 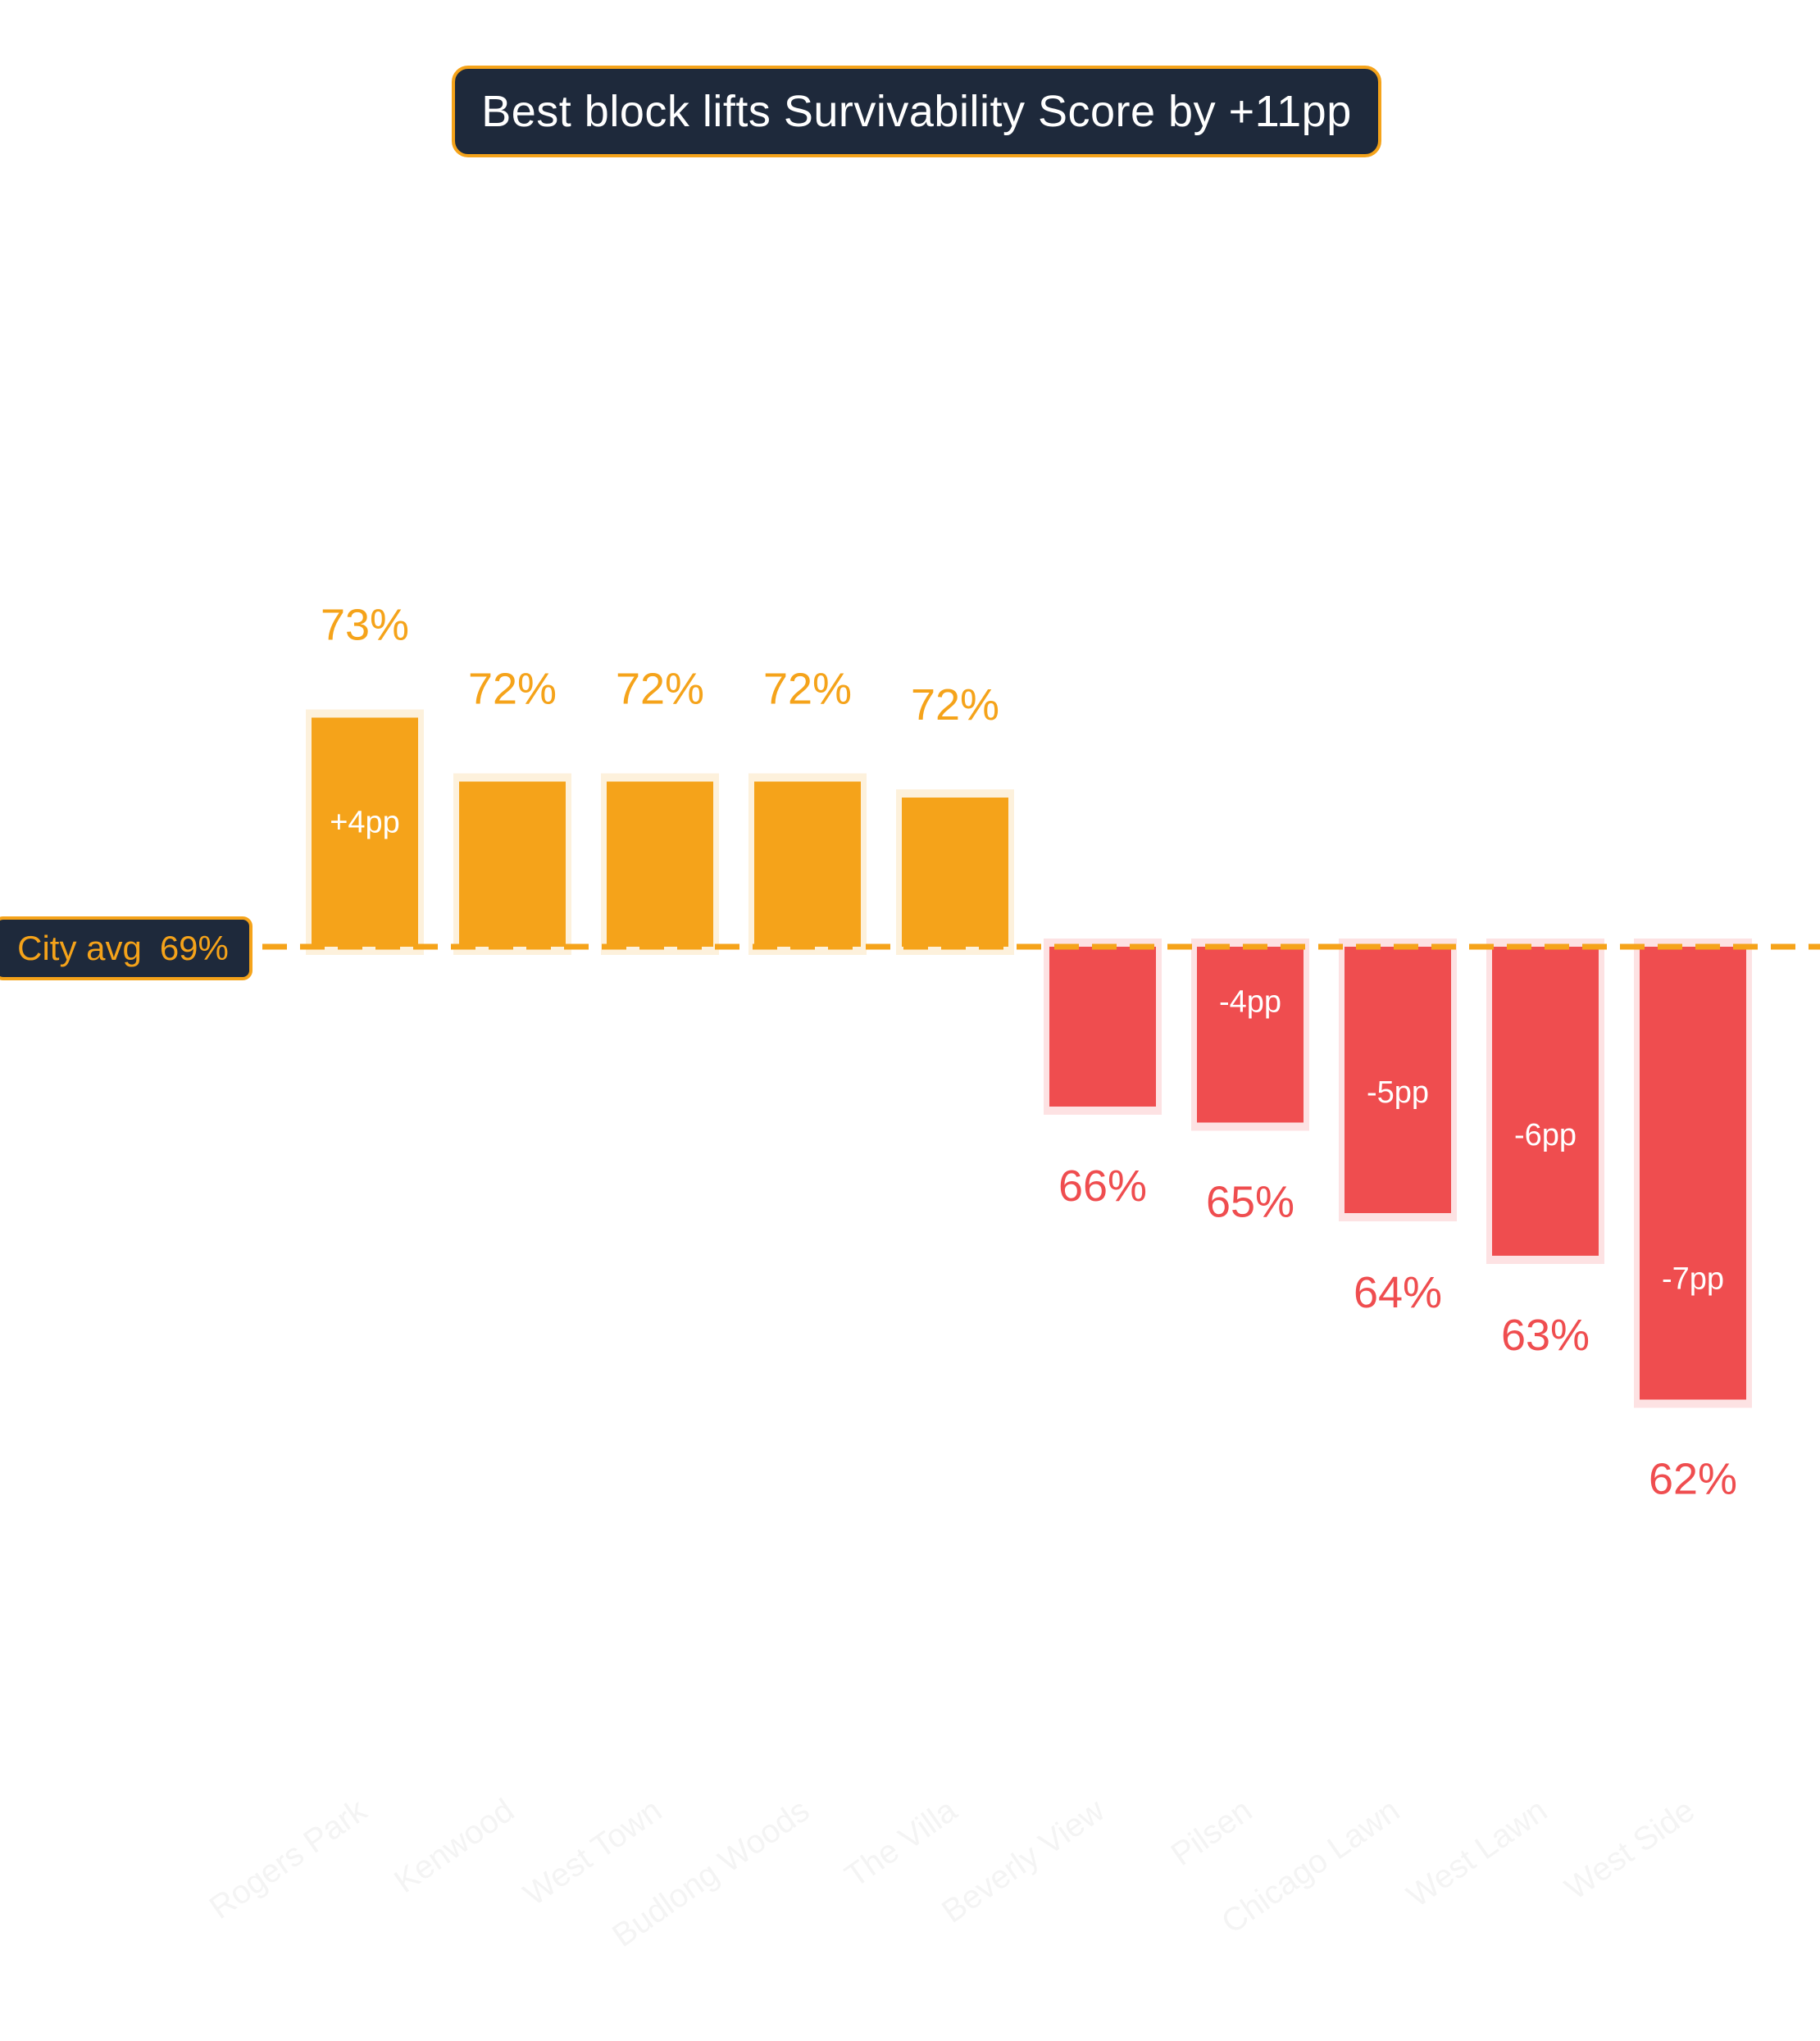 What do you see at coordinates (955, 872) in the screenshot?
I see `bar-the-villa` at bounding box center [955, 872].